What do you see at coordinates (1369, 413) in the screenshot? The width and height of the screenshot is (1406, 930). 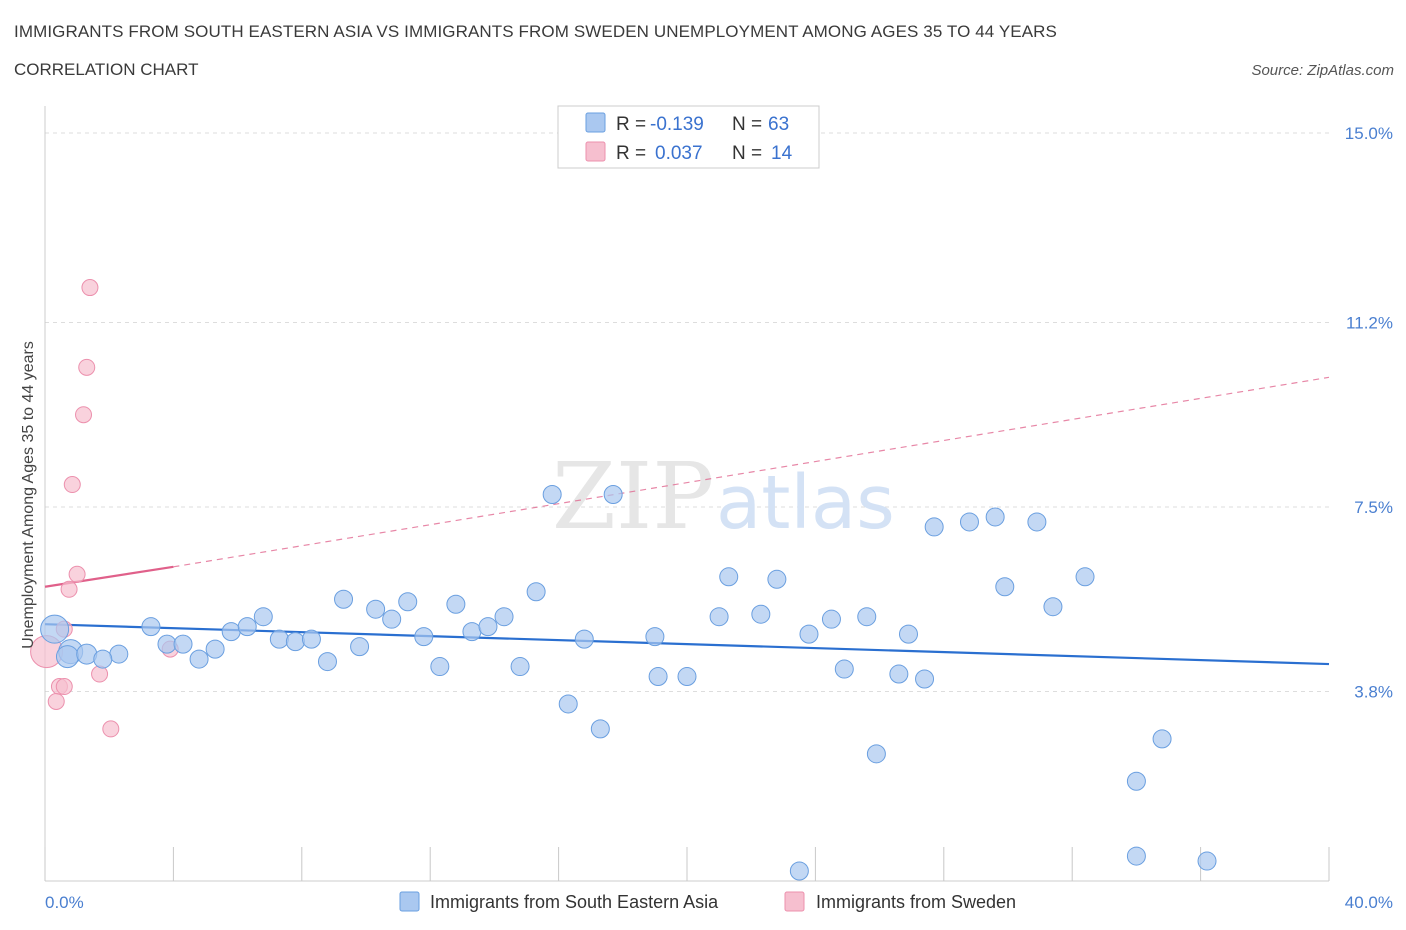 I see `y-tick-labels: 3.8% 7.5% 11.2% 15.0%` at bounding box center [1369, 413].